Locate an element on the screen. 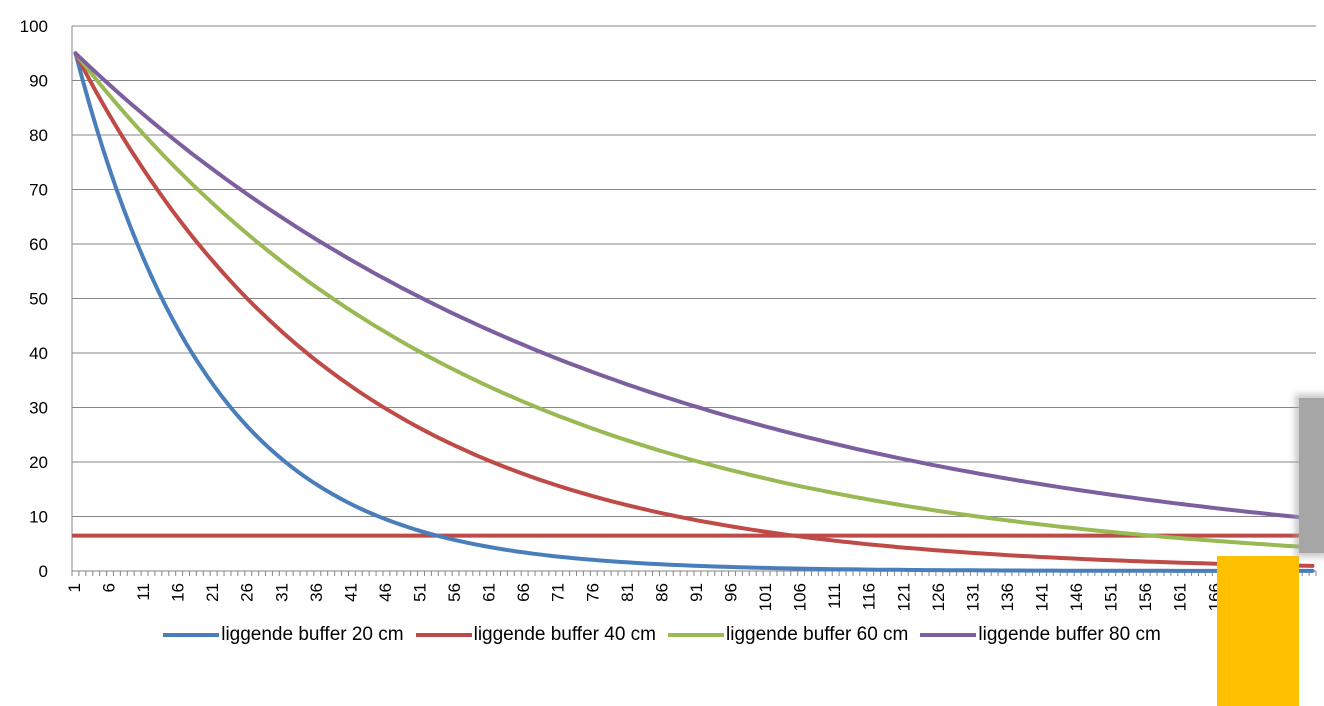 The height and width of the screenshot is (706, 1324). x-tick-label-36: 36 is located at coordinates (316, 592).